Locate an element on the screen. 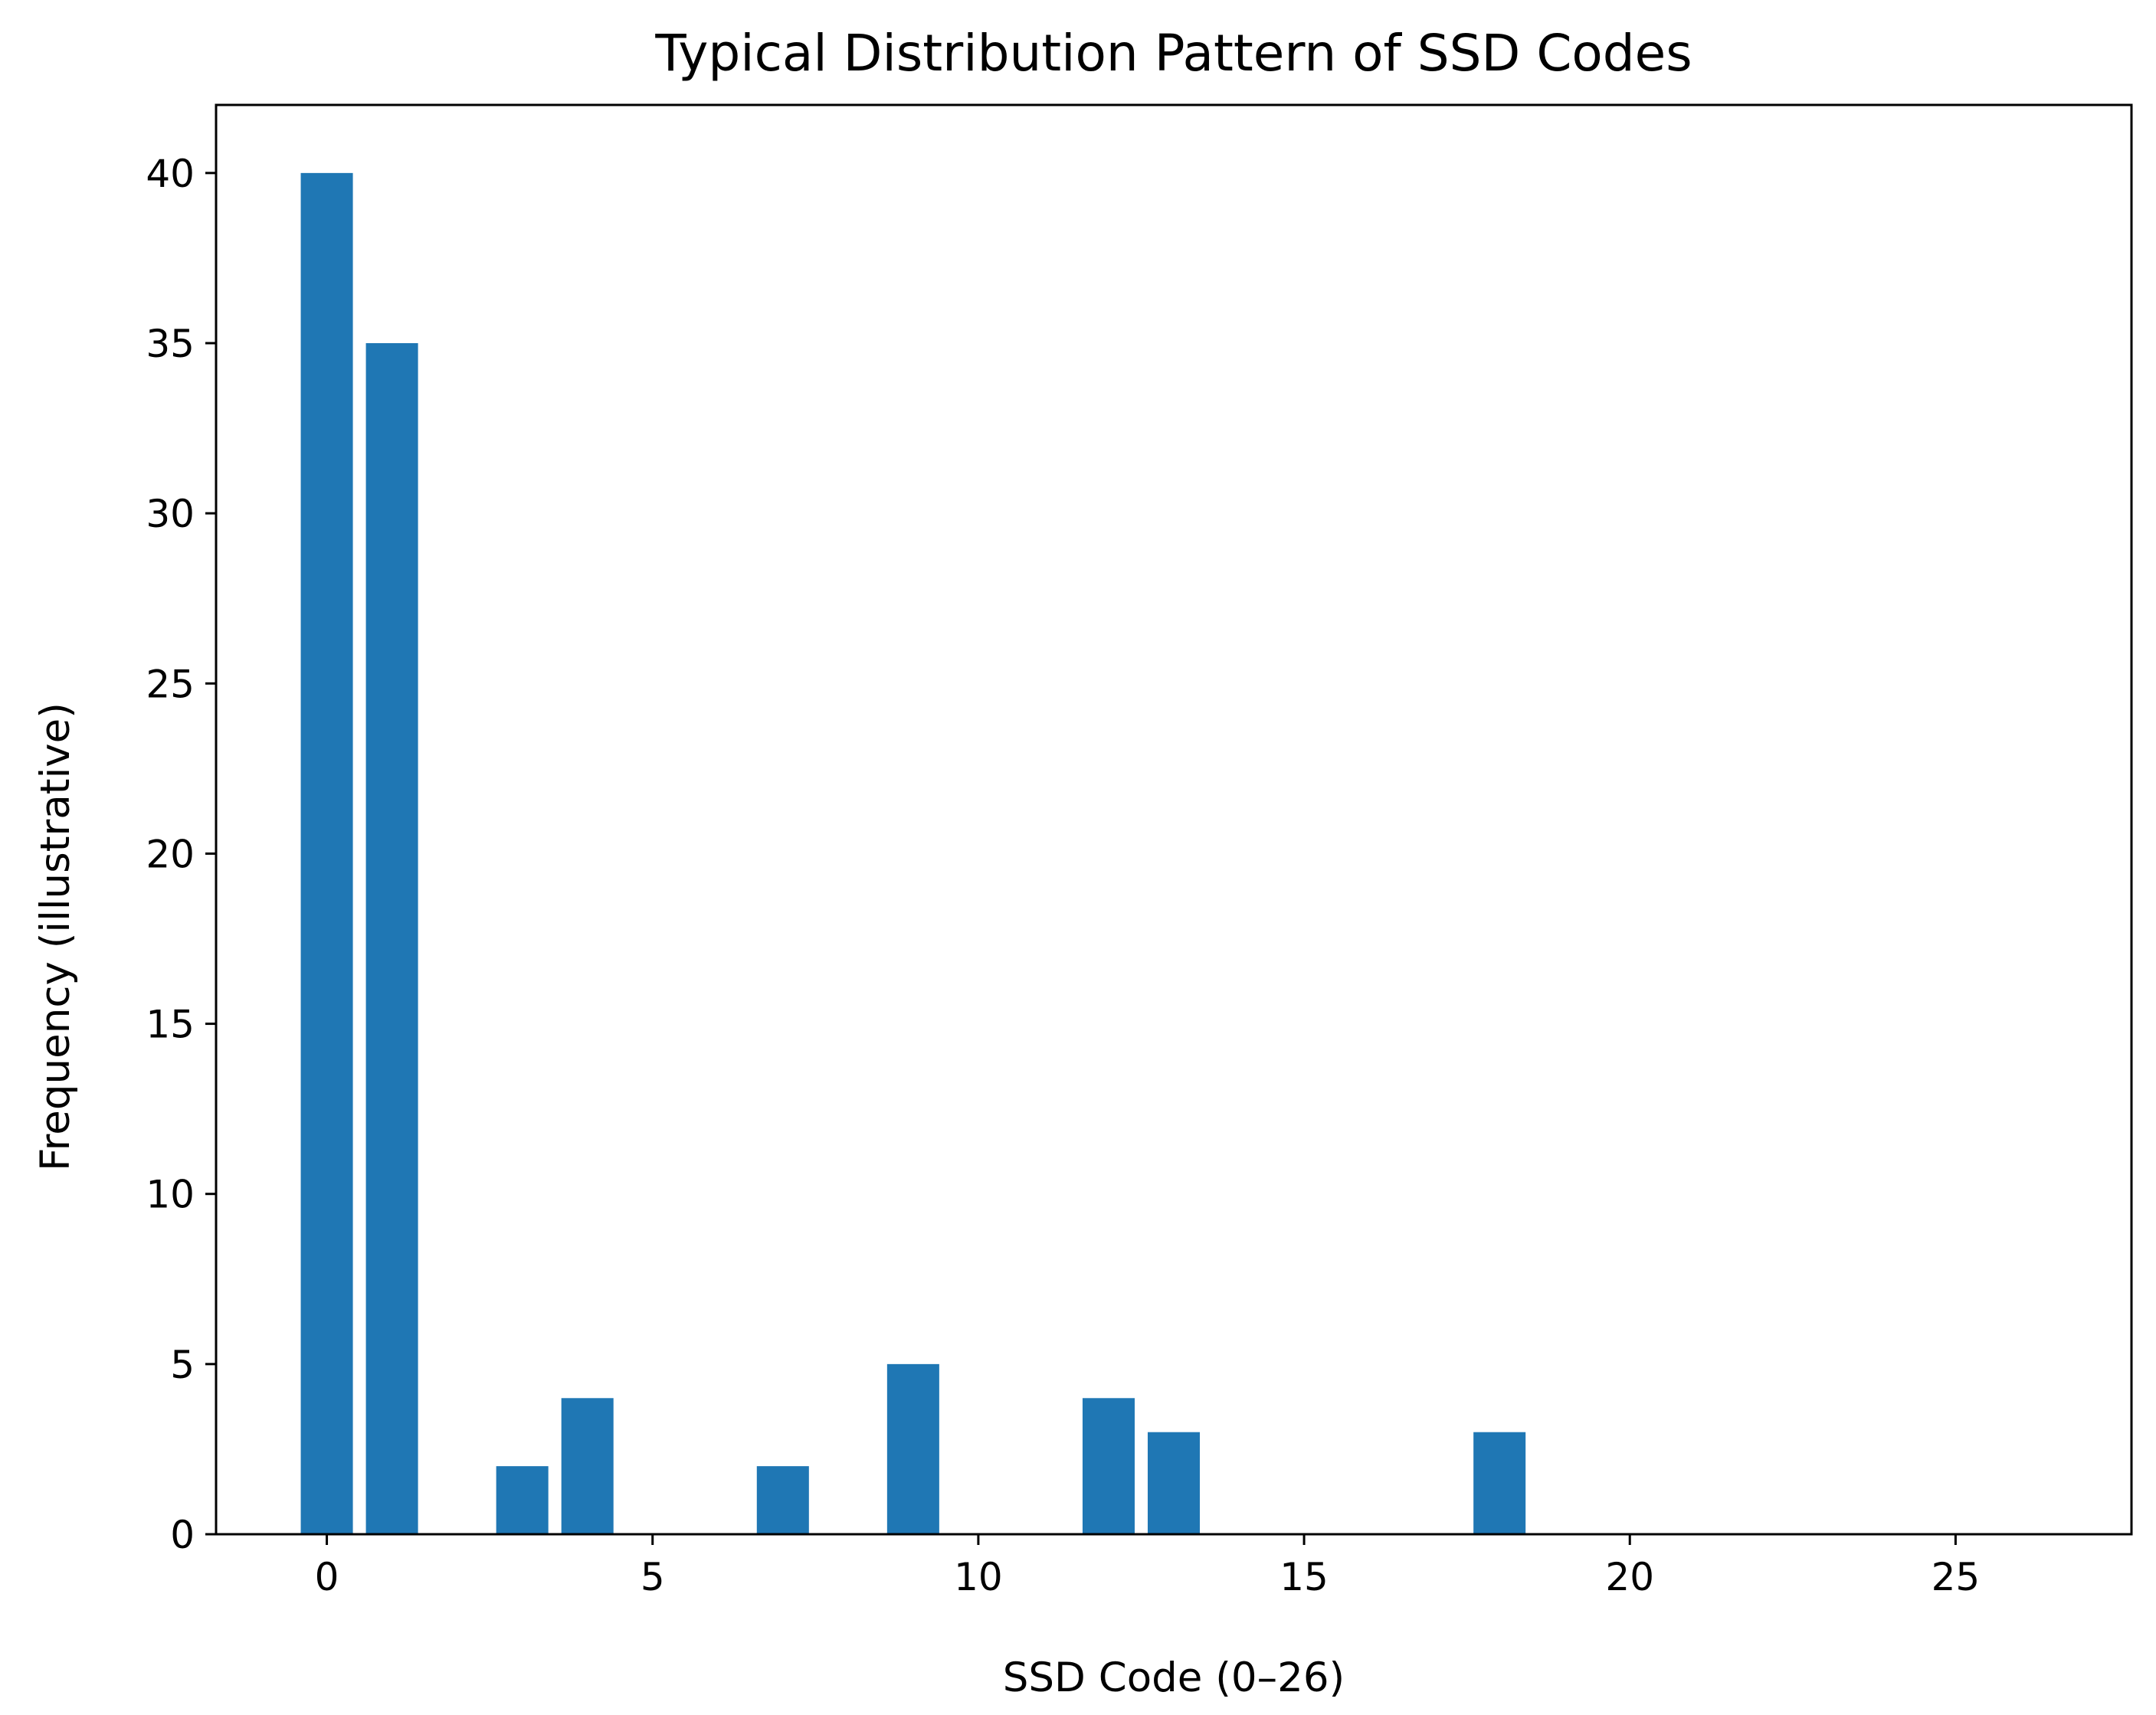 The image size is (2156, 1715). x-tick-label-20: 20 is located at coordinates (1629, 1577).